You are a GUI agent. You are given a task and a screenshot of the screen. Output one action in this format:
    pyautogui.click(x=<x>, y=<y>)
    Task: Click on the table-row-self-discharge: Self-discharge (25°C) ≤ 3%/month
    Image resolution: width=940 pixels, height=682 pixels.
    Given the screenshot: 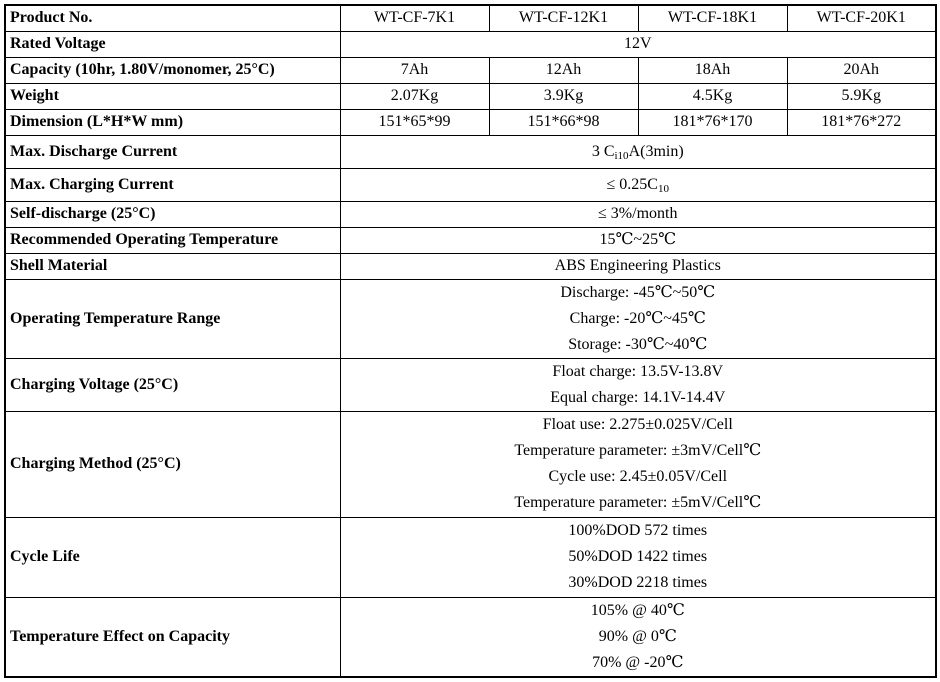 What is the action you would take?
    pyautogui.click(x=470, y=214)
    